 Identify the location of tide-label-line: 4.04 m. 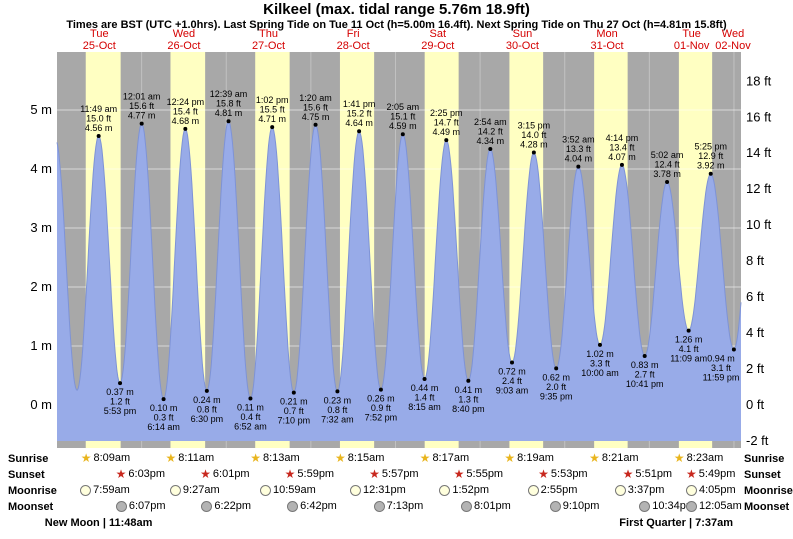
(579, 159).